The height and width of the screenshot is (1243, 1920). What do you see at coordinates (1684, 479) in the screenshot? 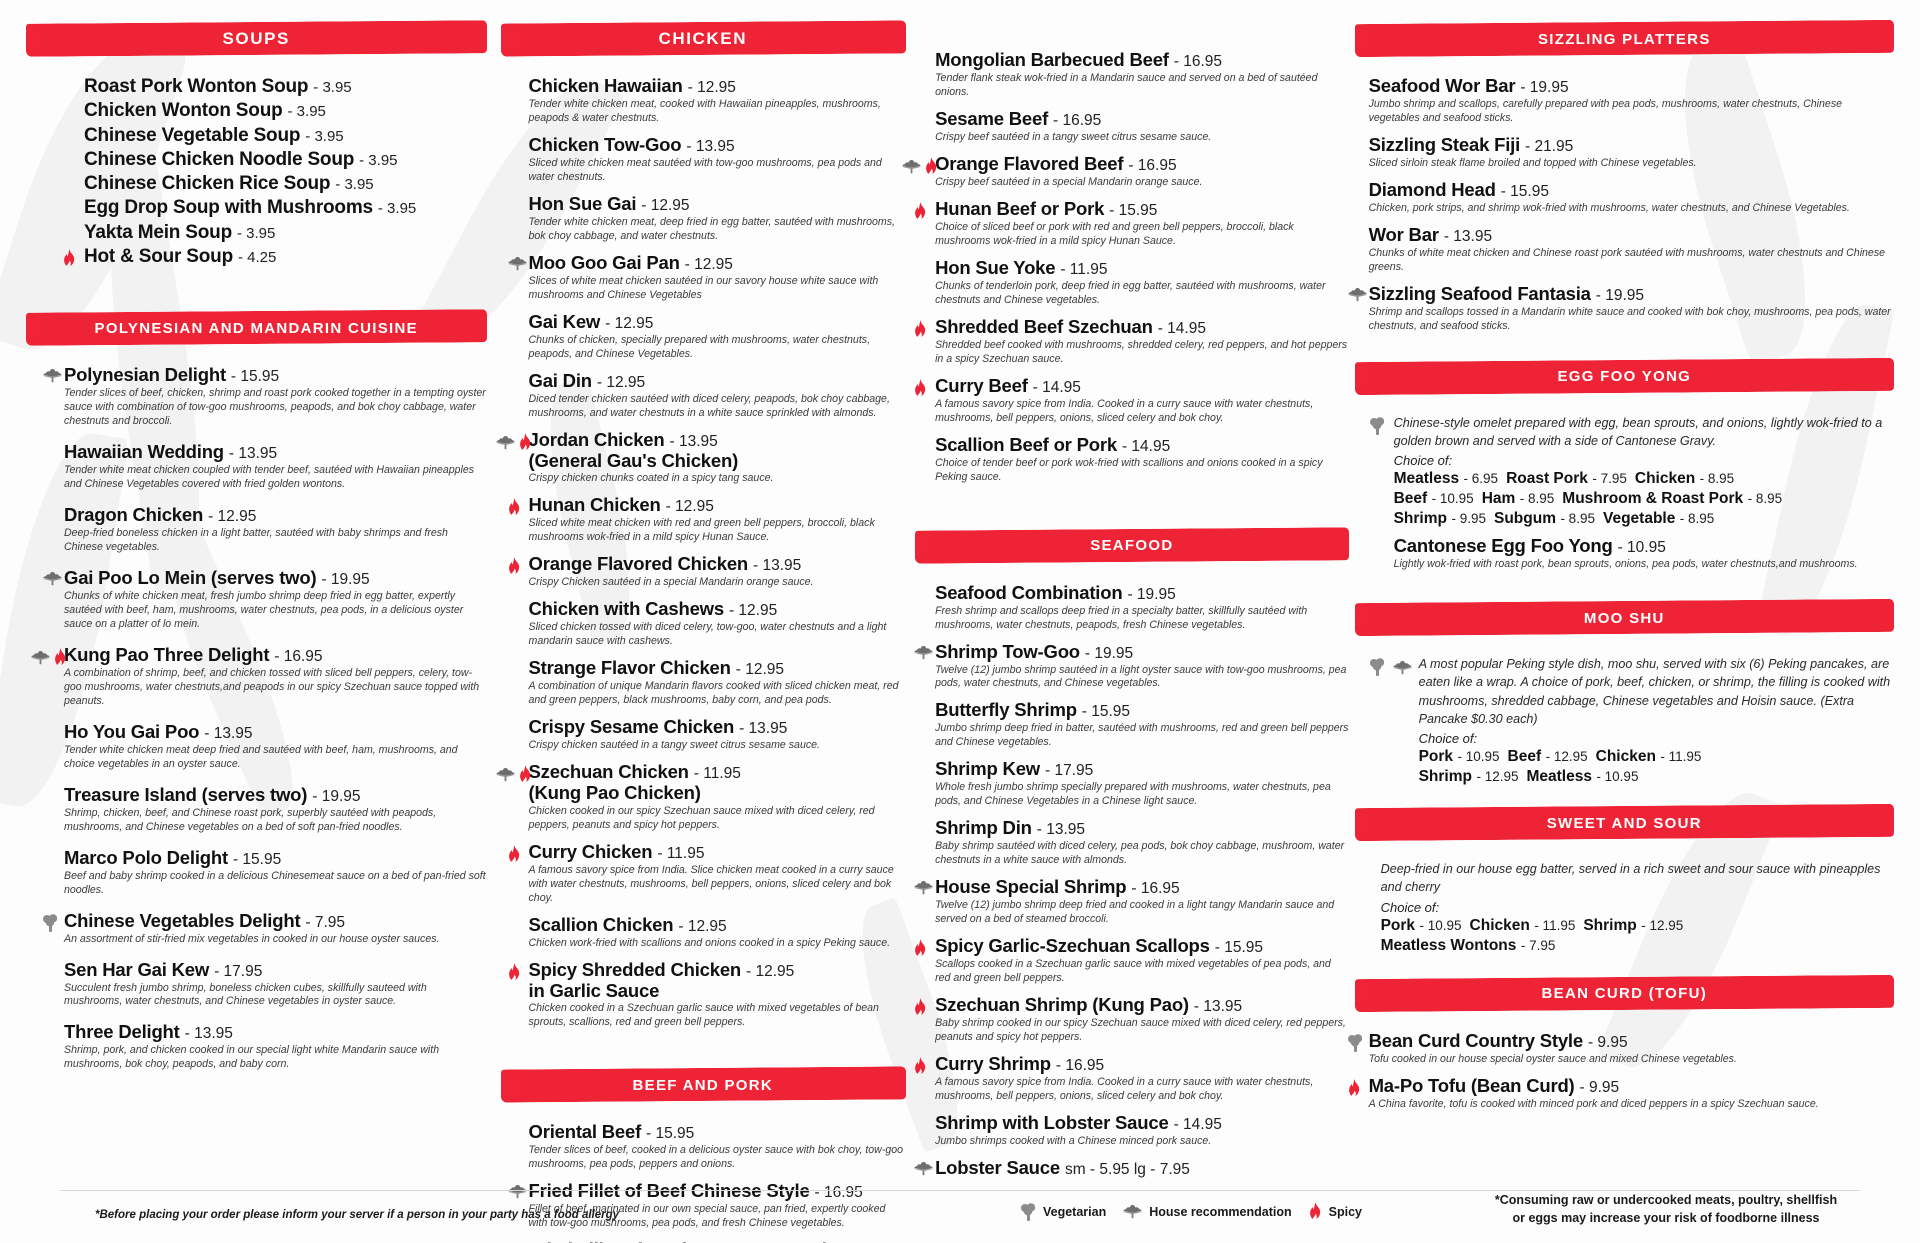
I see `choice-option: Chicken - 8.95` at bounding box center [1684, 479].